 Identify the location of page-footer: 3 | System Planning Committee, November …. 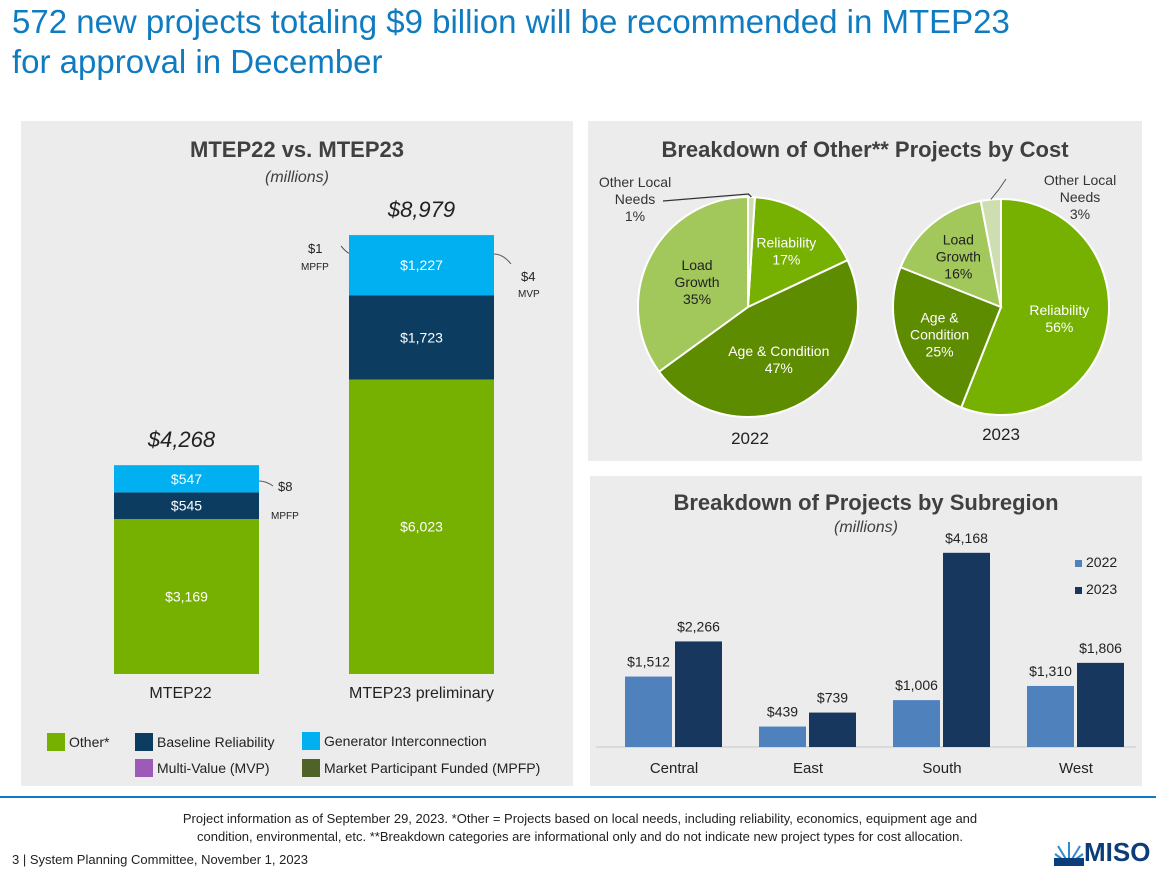
(160, 859).